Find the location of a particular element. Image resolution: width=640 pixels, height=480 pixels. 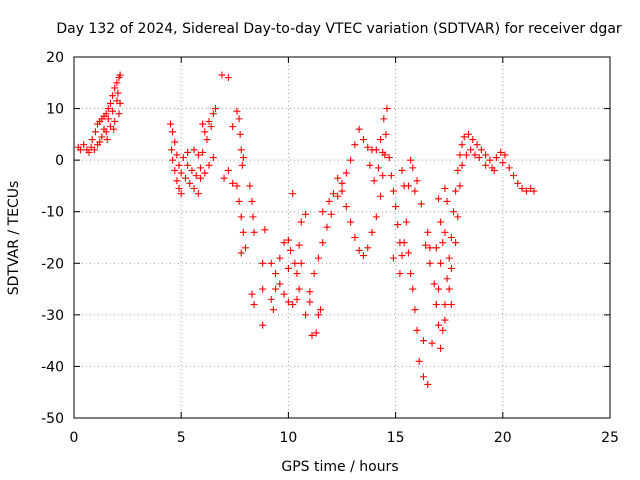

y-tick-label: -20 is located at coordinates (52, 264).